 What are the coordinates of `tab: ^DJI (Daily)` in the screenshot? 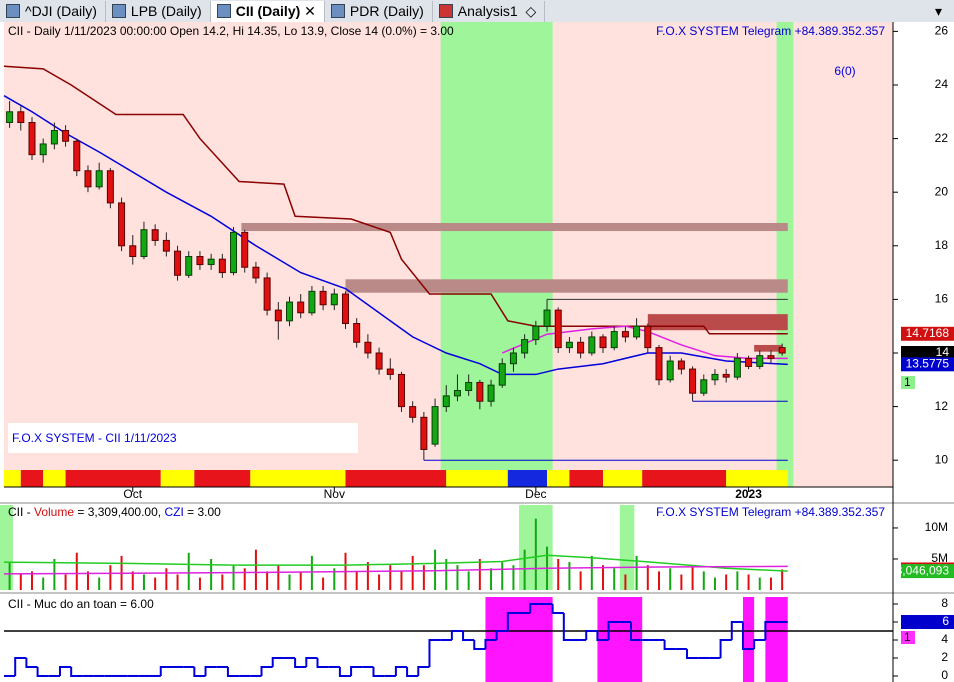 It's located at (53, 11).